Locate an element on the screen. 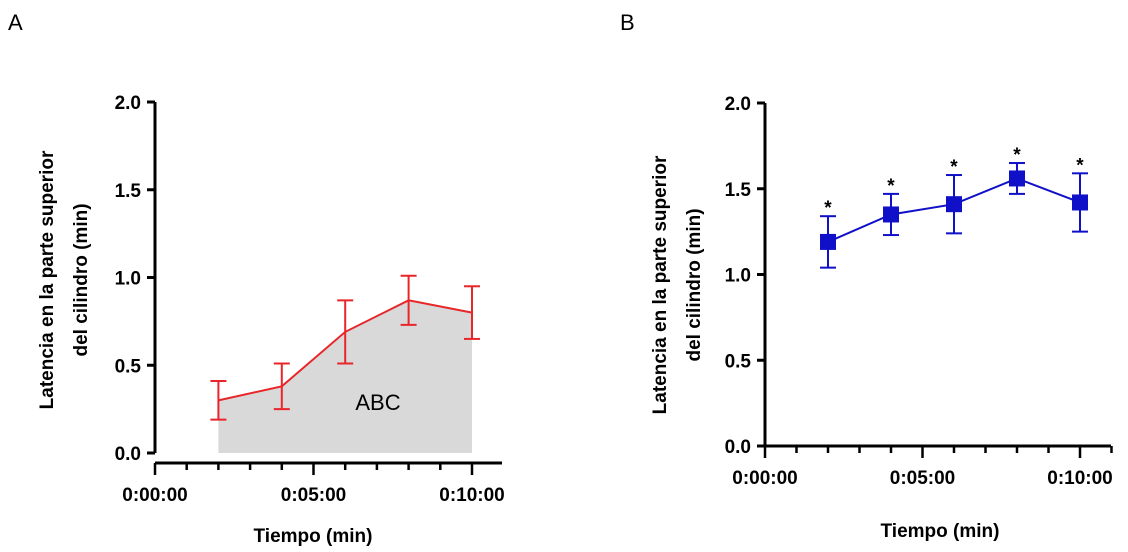 The width and height of the screenshot is (1128, 552). a-y-tick-label: 1.0 is located at coordinates (128, 279).